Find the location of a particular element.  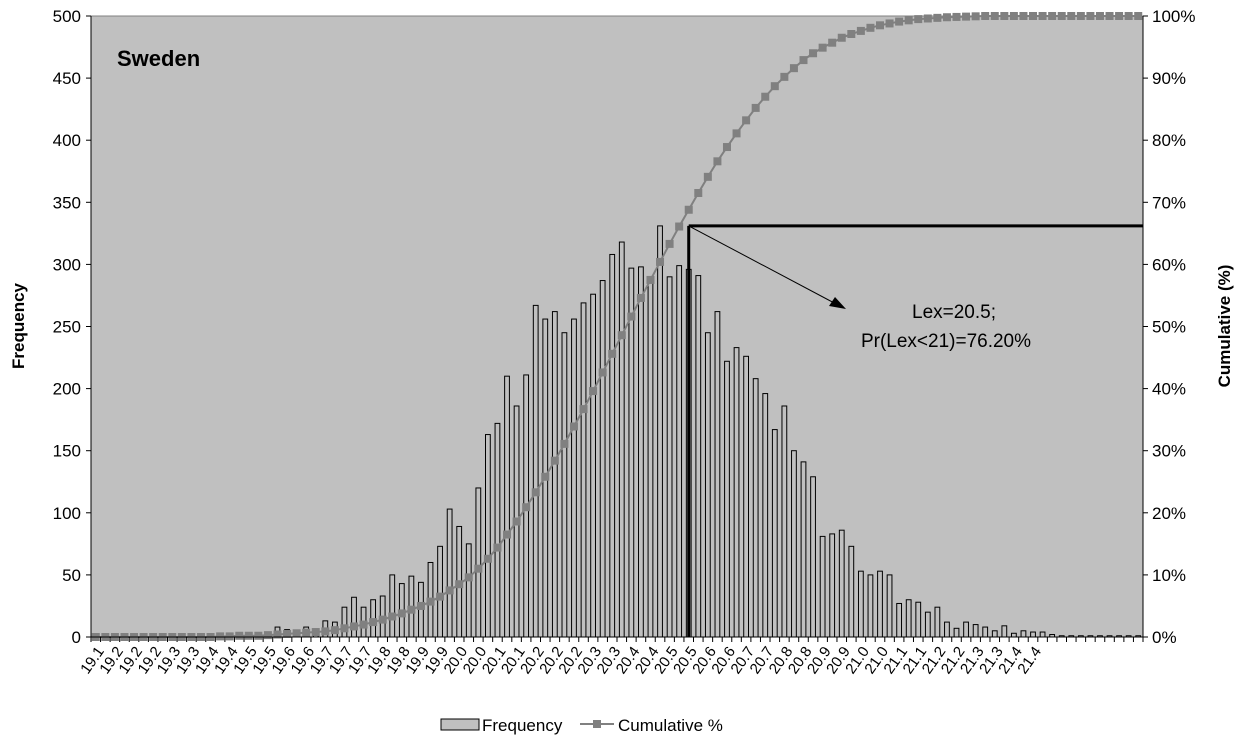

y-tick-label: 0 is located at coordinates (76, 637).